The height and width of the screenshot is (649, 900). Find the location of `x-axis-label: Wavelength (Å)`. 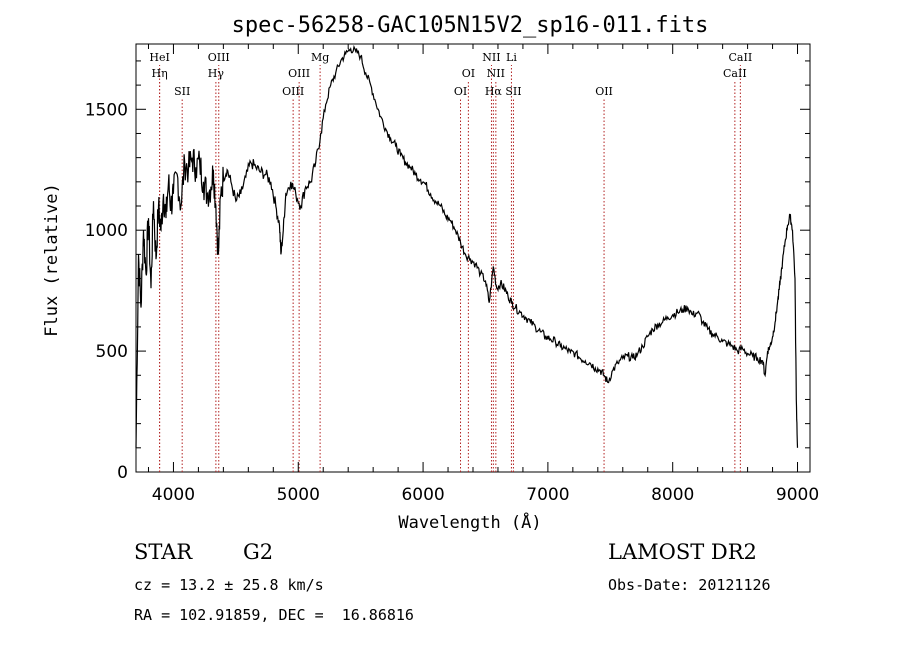

x-axis-label: Wavelength (Å) is located at coordinates (469, 522).